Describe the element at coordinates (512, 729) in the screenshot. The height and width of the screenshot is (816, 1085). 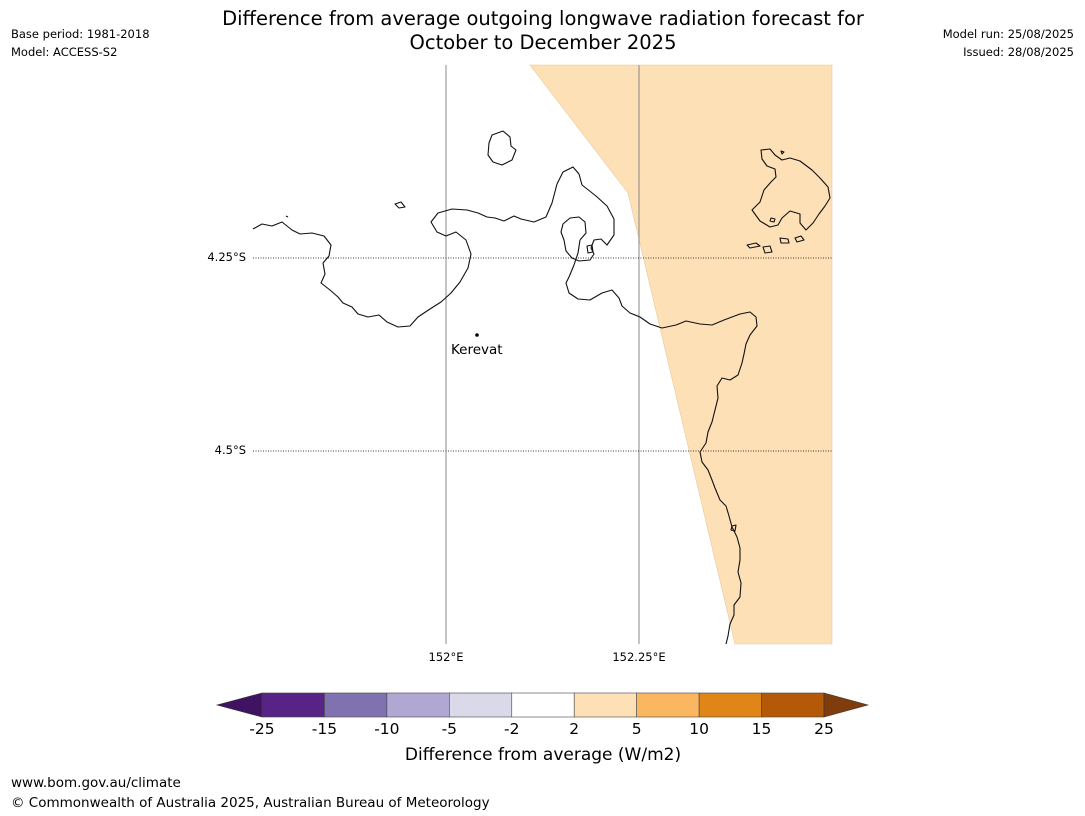
I see `colorbar-tick-label: -2` at that location.